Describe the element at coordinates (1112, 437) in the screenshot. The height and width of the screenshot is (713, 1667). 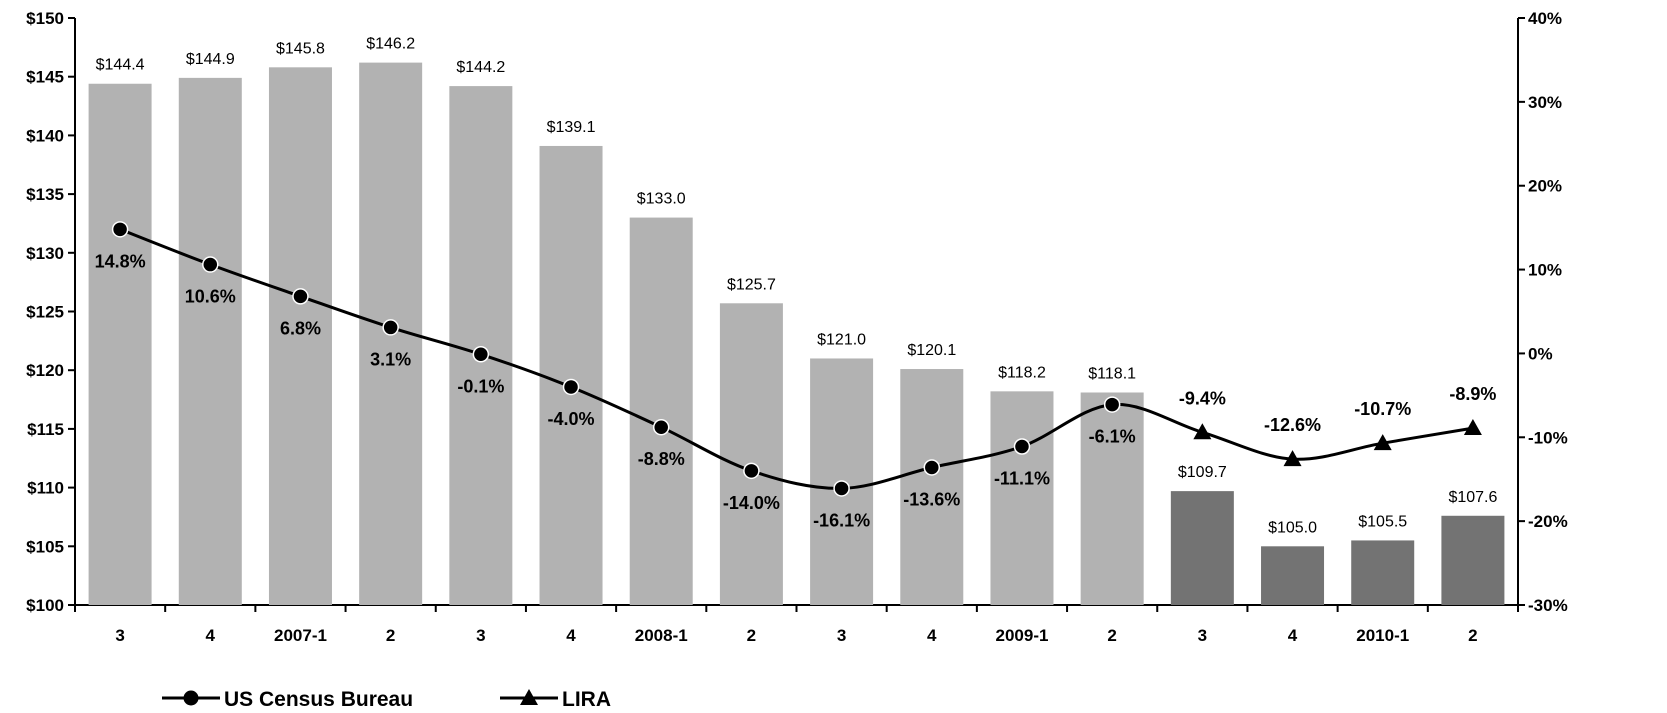
I see `census-value-label: -6.1%` at that location.